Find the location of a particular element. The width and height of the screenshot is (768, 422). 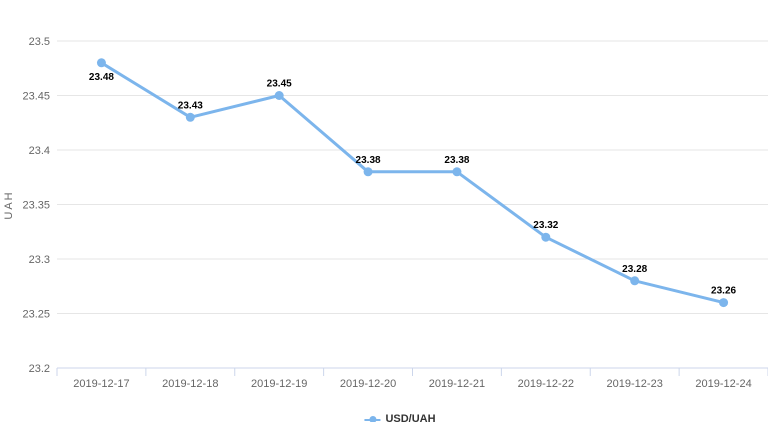

legend-dot-icon is located at coordinates (373, 418).